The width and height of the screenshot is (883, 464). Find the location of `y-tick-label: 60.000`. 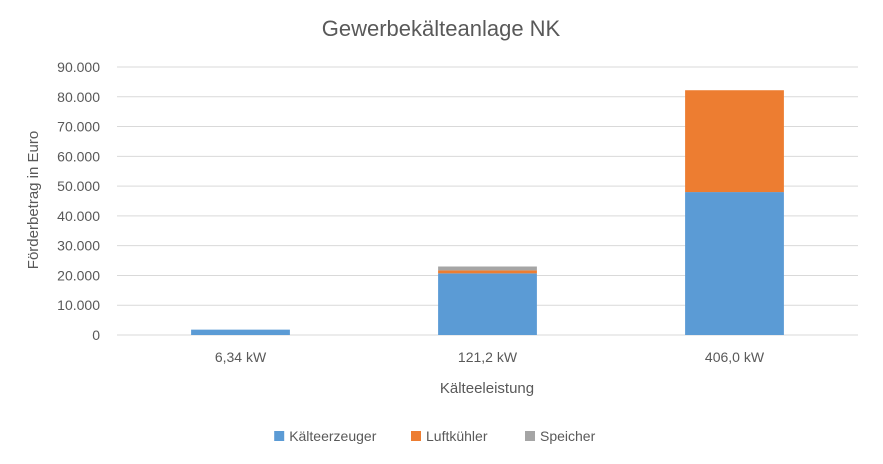

y-tick-label: 60.000 is located at coordinates (78, 156).